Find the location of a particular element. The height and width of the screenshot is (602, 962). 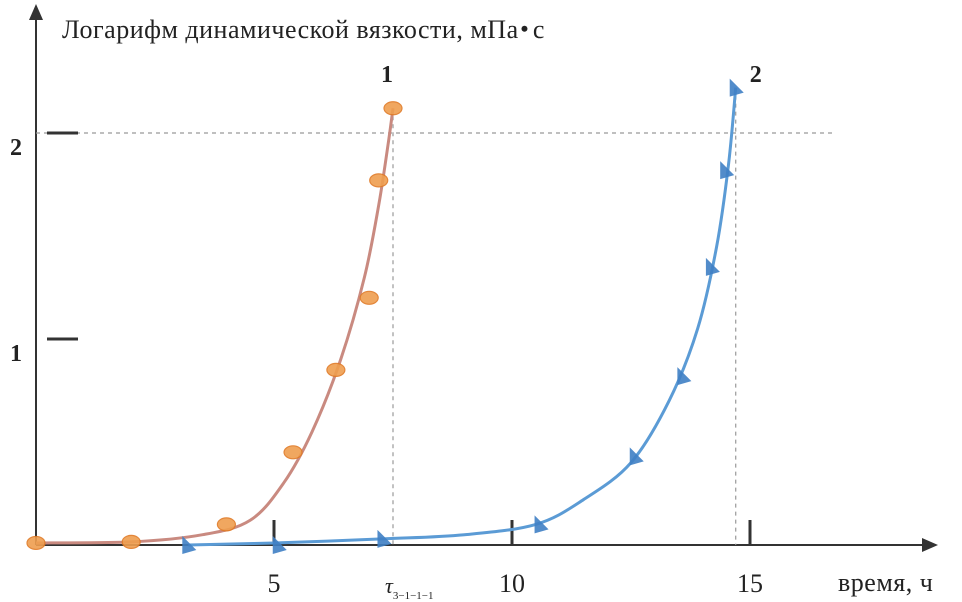

x-tick-label: 5 is located at coordinates (274, 583).